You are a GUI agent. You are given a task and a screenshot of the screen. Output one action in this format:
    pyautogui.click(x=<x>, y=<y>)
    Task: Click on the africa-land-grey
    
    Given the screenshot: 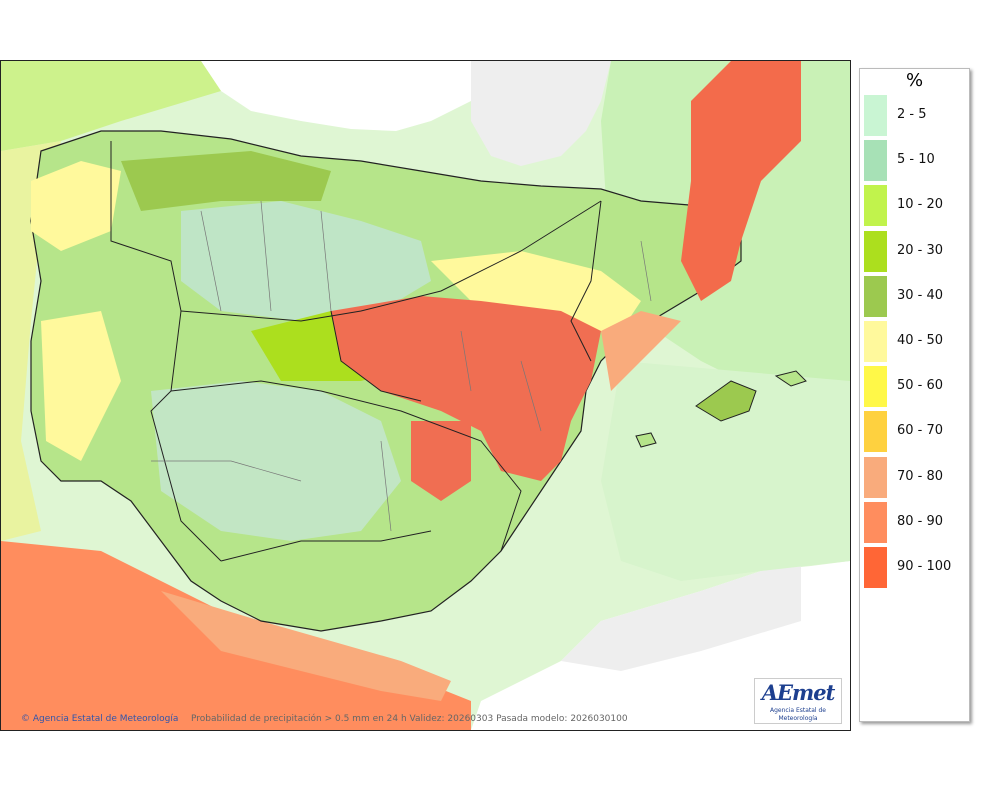 What is the action you would take?
    pyautogui.click(x=681, y=618)
    